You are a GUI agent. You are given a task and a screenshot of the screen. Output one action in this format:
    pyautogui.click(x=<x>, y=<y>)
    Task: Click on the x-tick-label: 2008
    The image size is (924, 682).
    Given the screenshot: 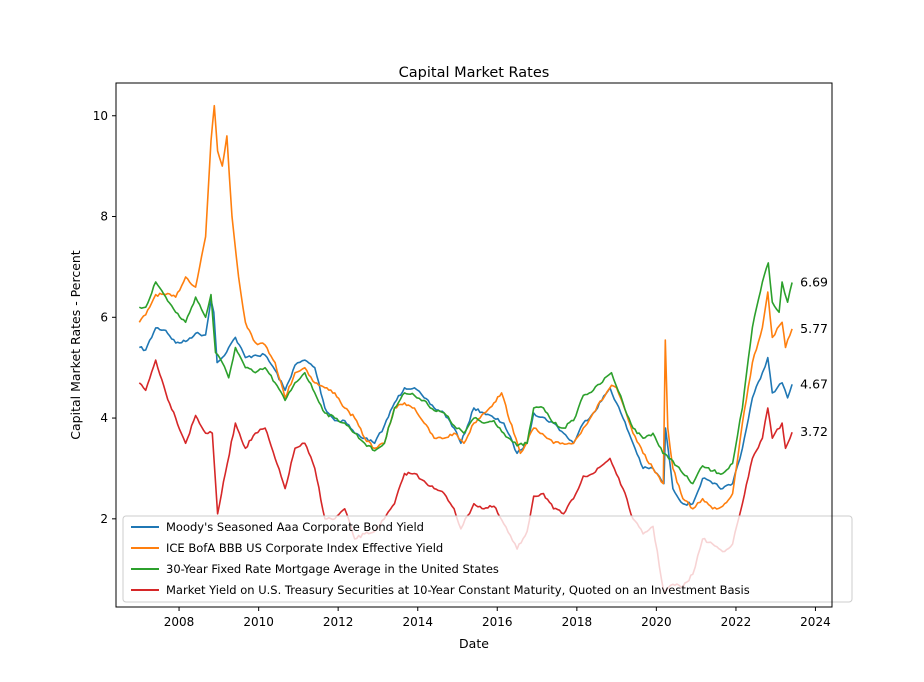 What is the action you would take?
    pyautogui.click(x=179, y=622)
    